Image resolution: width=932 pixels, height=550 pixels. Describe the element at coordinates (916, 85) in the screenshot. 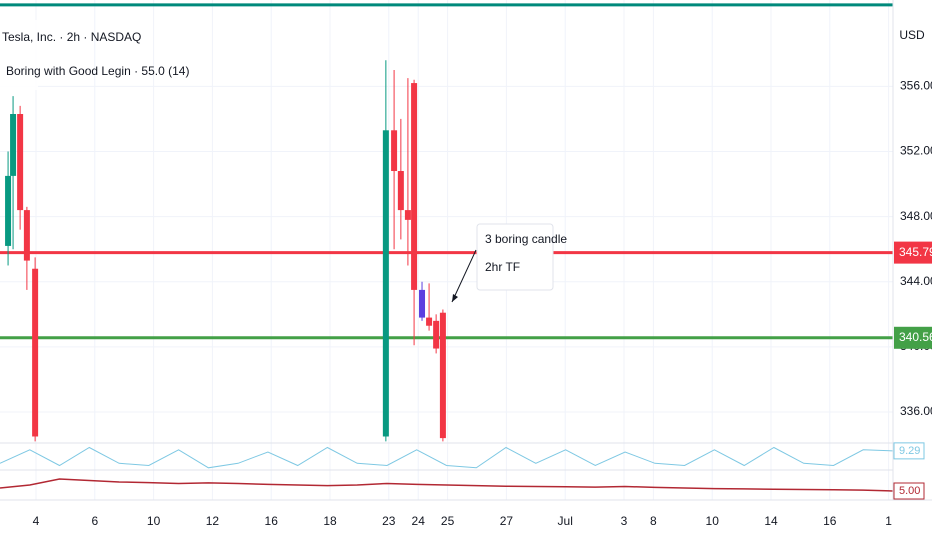

I see `y-tick-label: 356.00` at that location.